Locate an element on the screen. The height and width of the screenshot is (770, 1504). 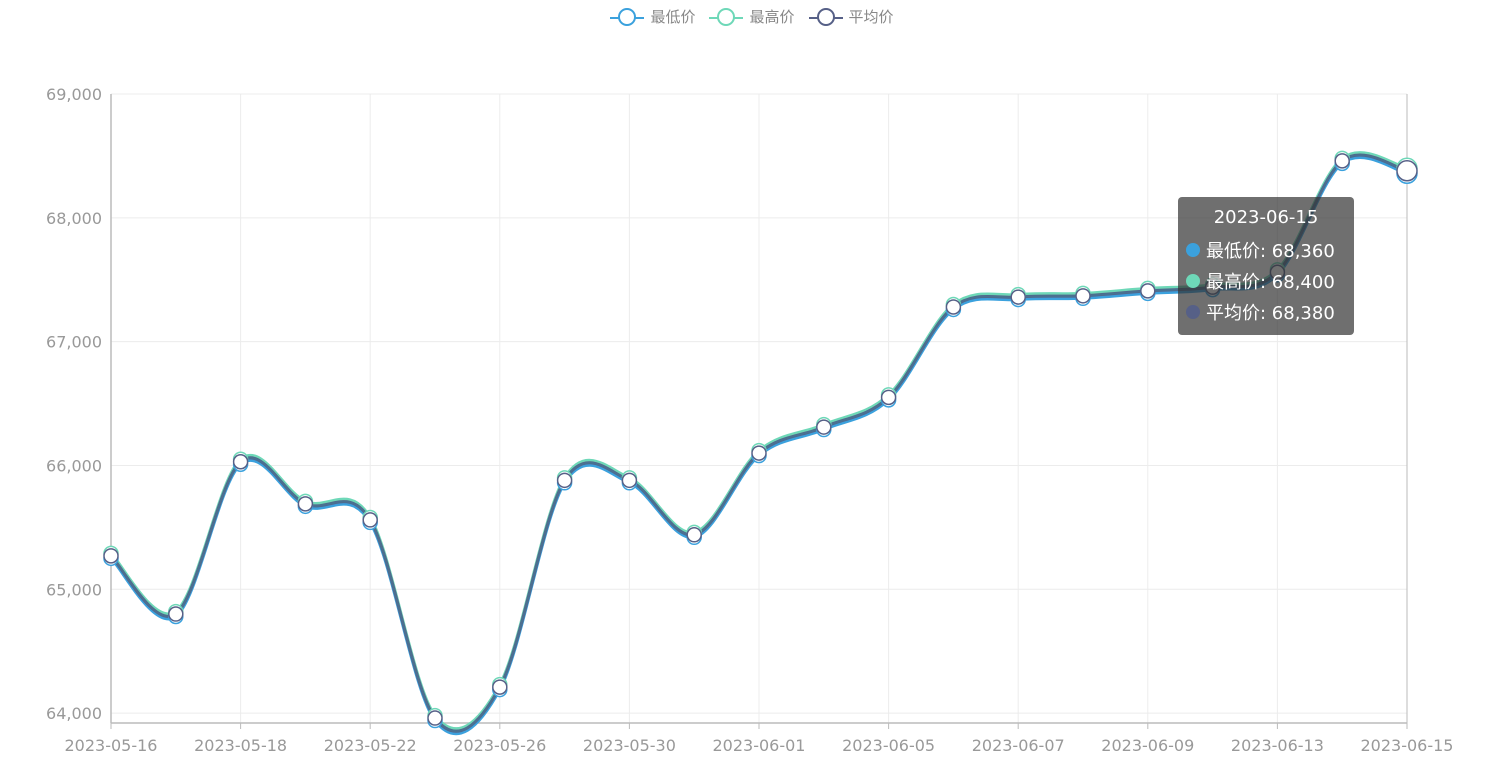
chart-legend: 最低价 最高价 平均价 is located at coordinates (752, 16).